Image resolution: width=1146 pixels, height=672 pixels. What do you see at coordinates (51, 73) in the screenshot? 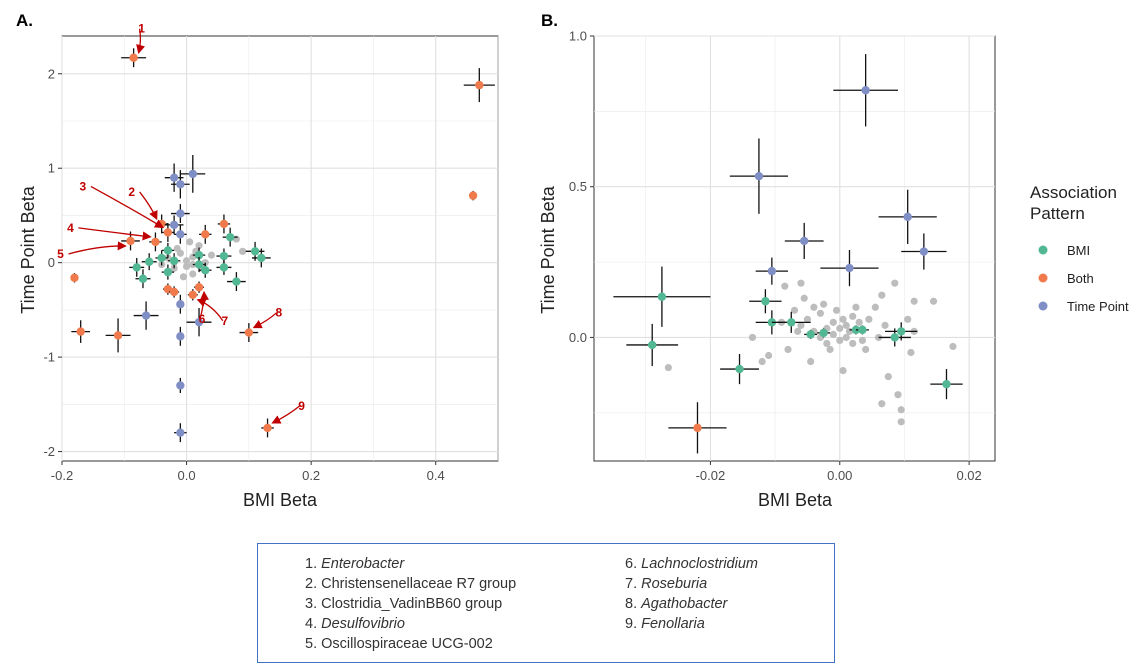
I see `y-tick-label: 2` at bounding box center [51, 73].